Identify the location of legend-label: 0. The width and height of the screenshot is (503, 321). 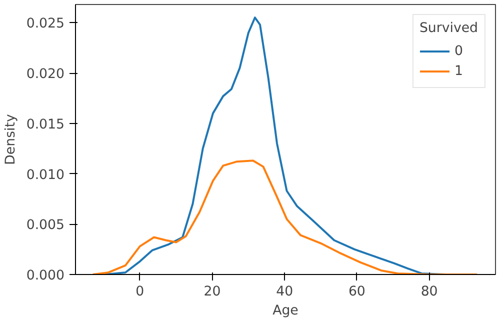
(459, 51).